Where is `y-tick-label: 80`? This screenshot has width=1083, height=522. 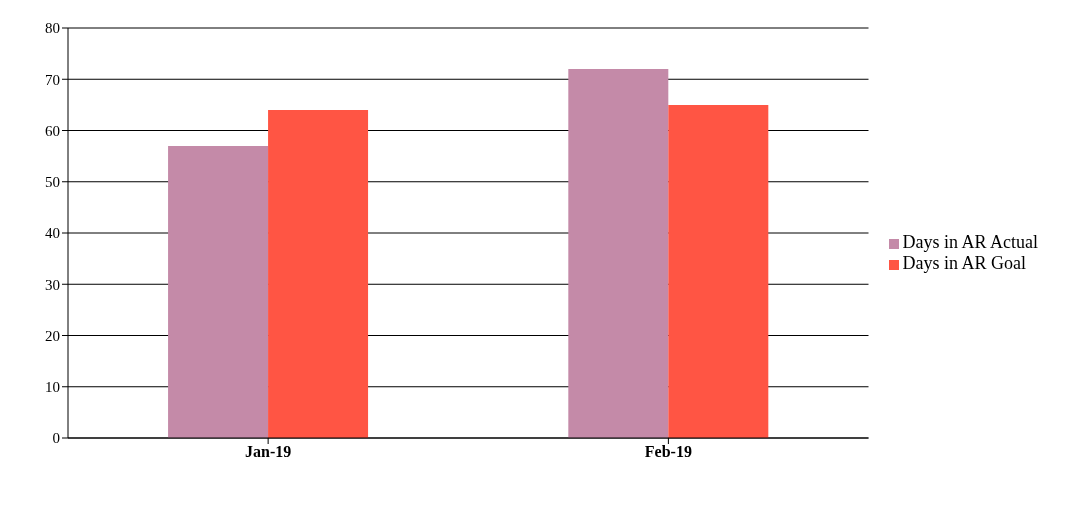 y-tick-label: 80 is located at coordinates (52, 28).